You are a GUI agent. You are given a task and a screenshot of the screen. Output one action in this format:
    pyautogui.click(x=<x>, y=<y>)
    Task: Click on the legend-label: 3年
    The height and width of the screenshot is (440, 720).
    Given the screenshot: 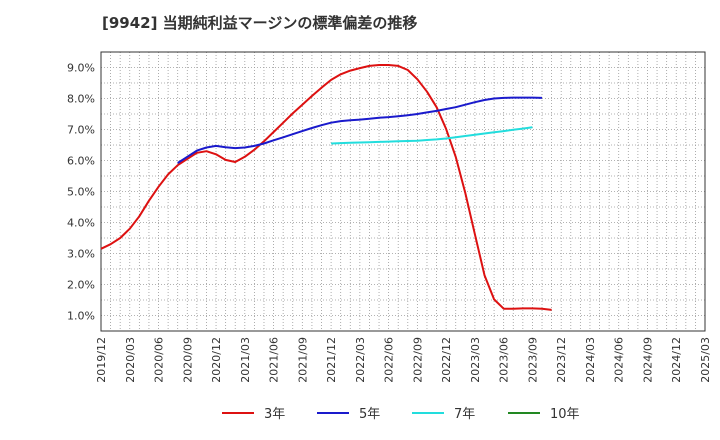 What is the action you would take?
    pyautogui.click(x=274, y=414)
    